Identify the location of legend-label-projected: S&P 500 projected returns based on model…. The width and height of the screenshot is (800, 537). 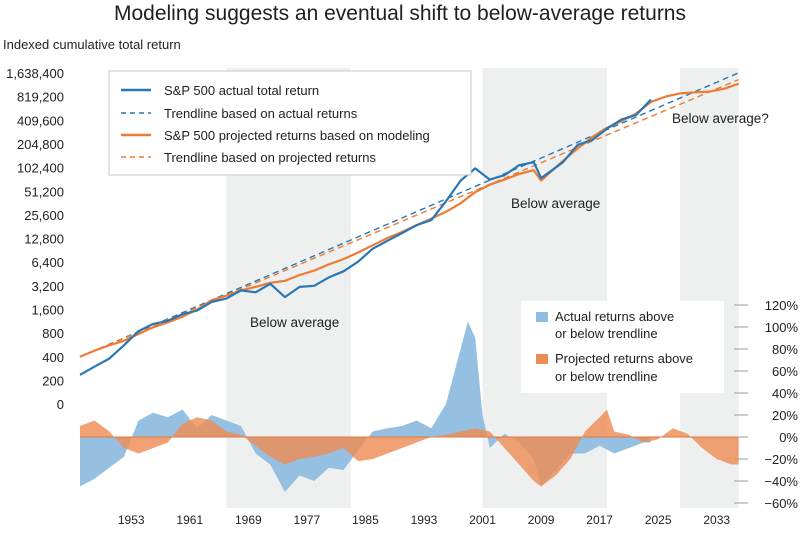
(297, 135).